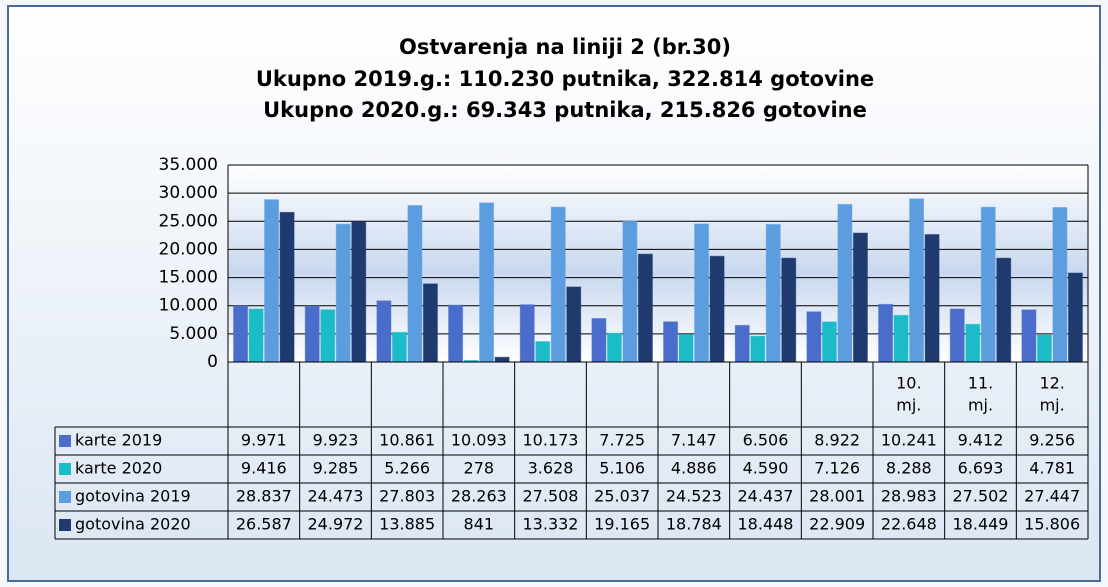 The image size is (1108, 587). Describe the element at coordinates (694, 440) in the screenshot. I see `table-value: 7.147` at that location.